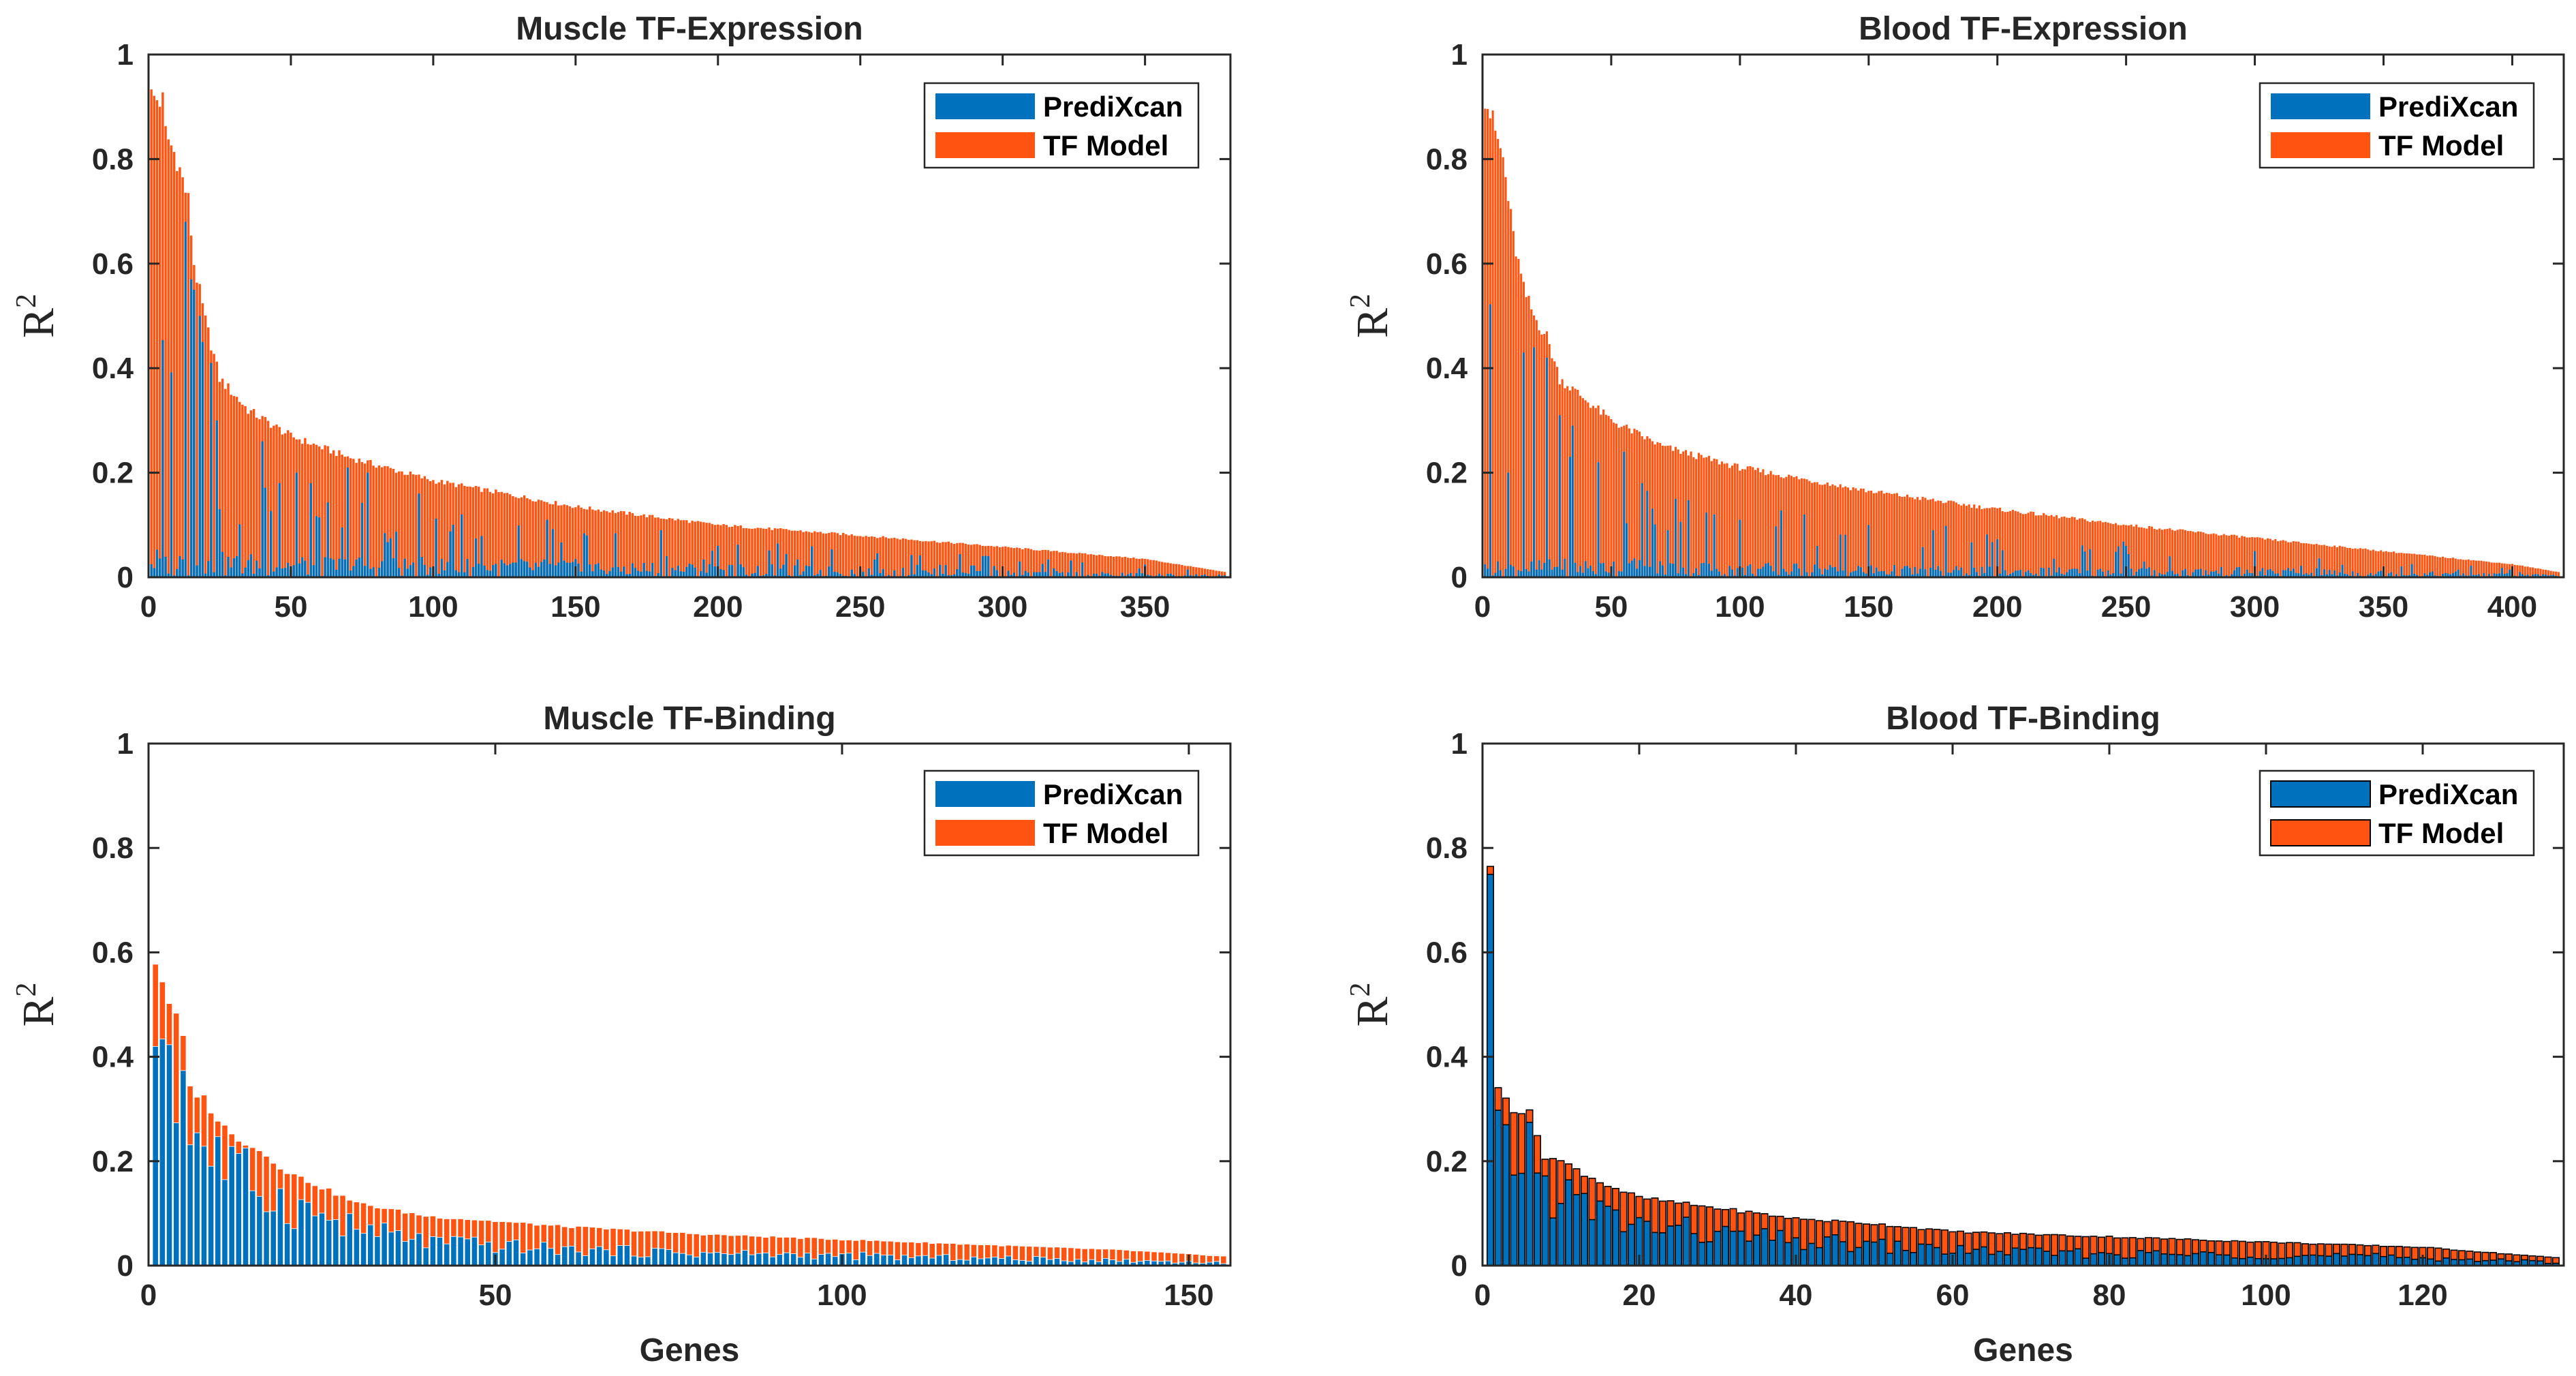  I want to click on y-axis-label: R2, so click(37, 1004).